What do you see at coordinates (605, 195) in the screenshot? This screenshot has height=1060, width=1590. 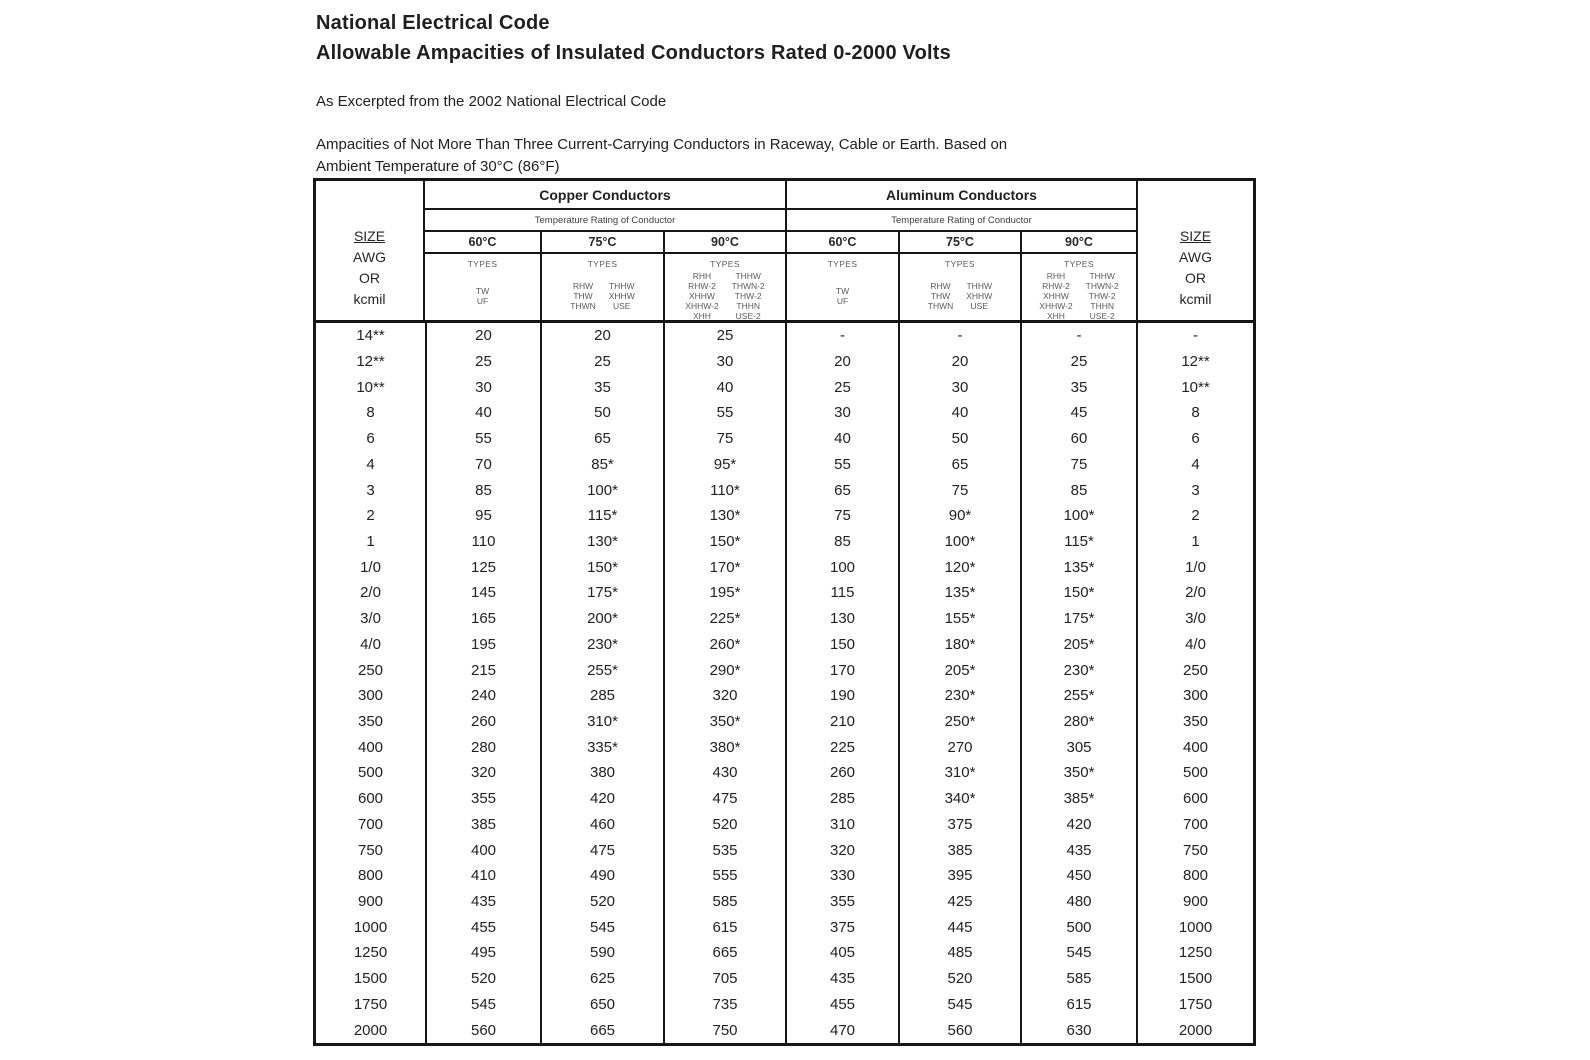 I see `copper-conductors-header: Copper Conductors` at bounding box center [605, 195].